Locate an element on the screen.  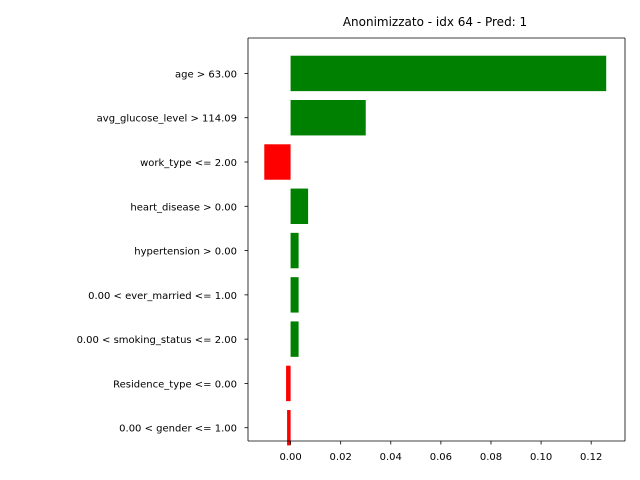
y-tick-label-6: 0.00 < smoking_status <= 2.00 is located at coordinates (157, 340).